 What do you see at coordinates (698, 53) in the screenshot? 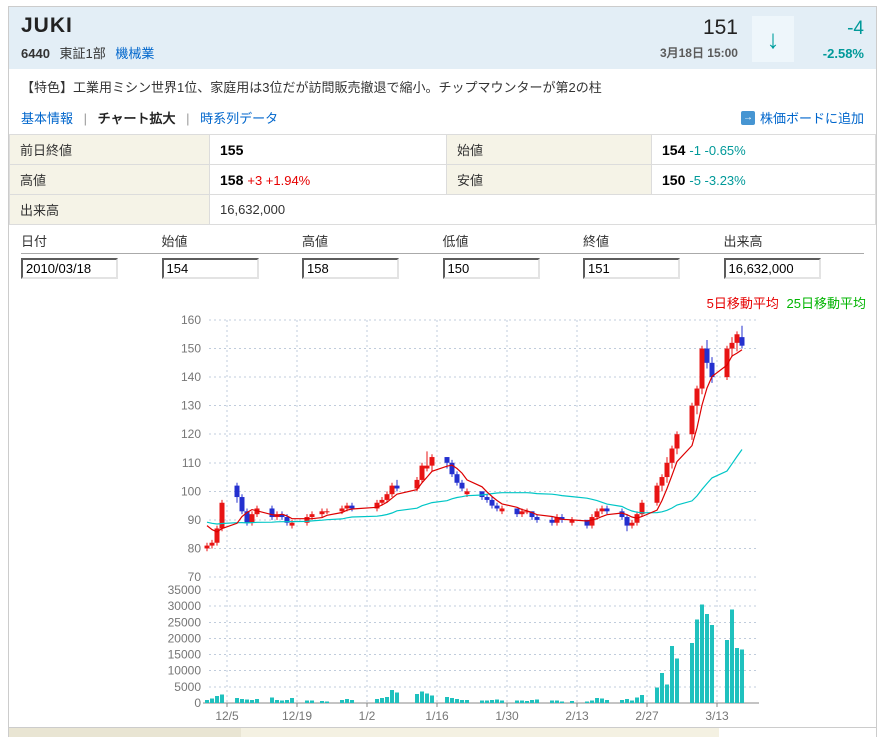
I see `quote-time: 3月18日 15:00` at bounding box center [698, 53].